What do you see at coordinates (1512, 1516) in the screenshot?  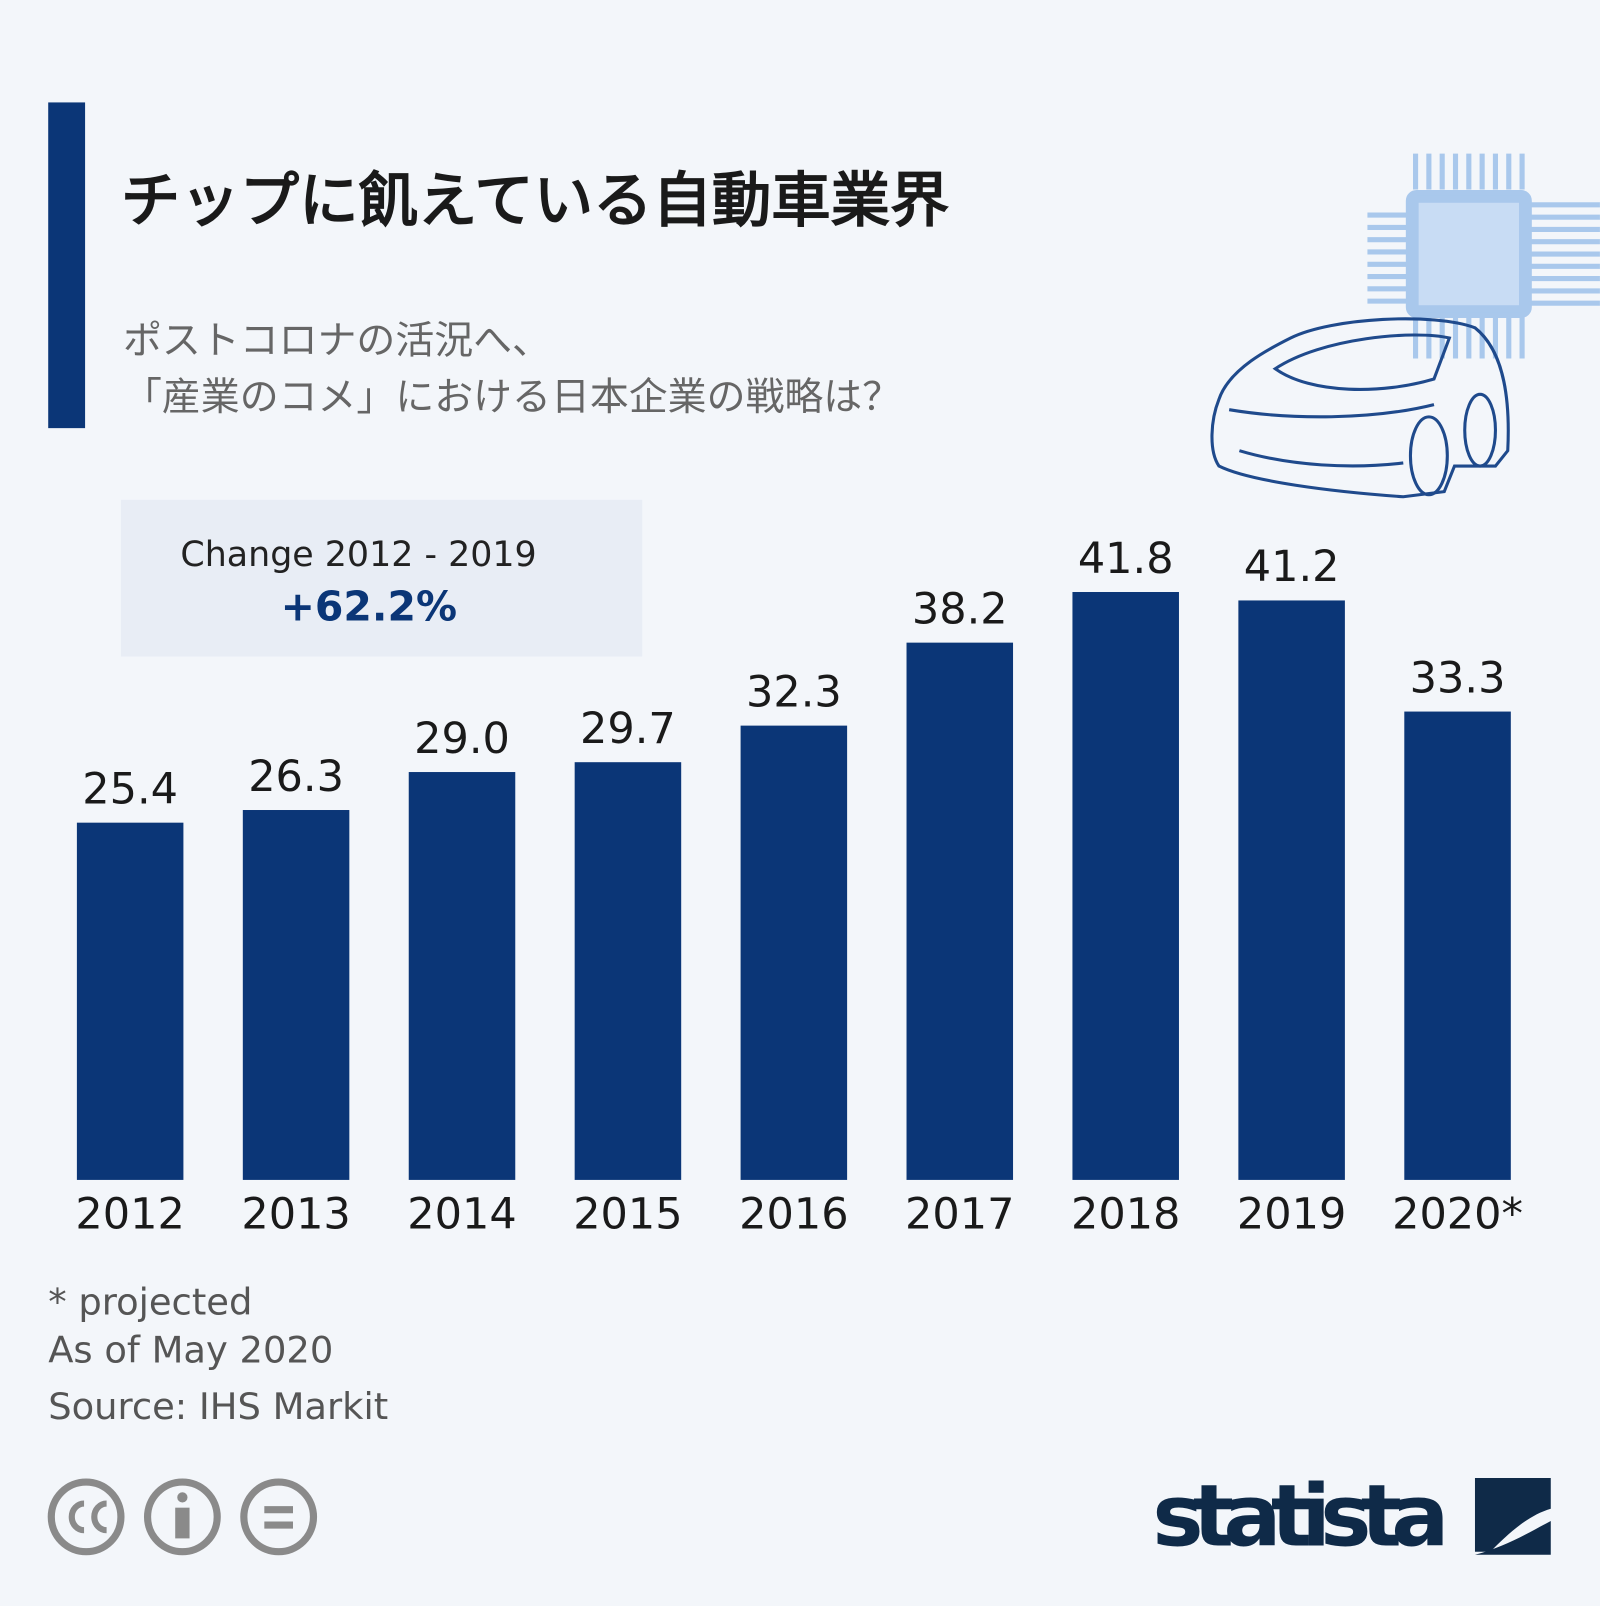 I see `brand-mark` at bounding box center [1512, 1516].